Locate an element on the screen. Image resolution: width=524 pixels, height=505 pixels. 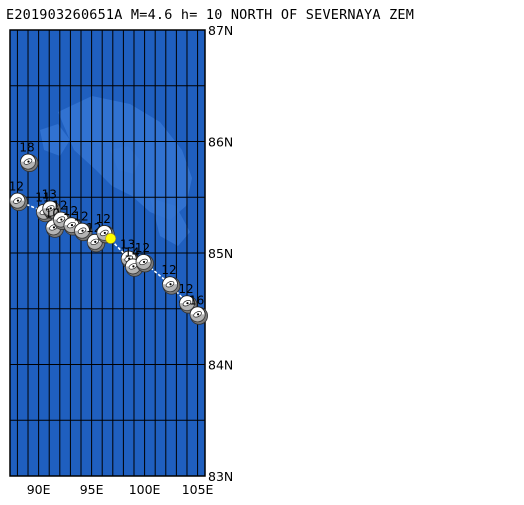
latitude-label: 84N is located at coordinates (220, 365).